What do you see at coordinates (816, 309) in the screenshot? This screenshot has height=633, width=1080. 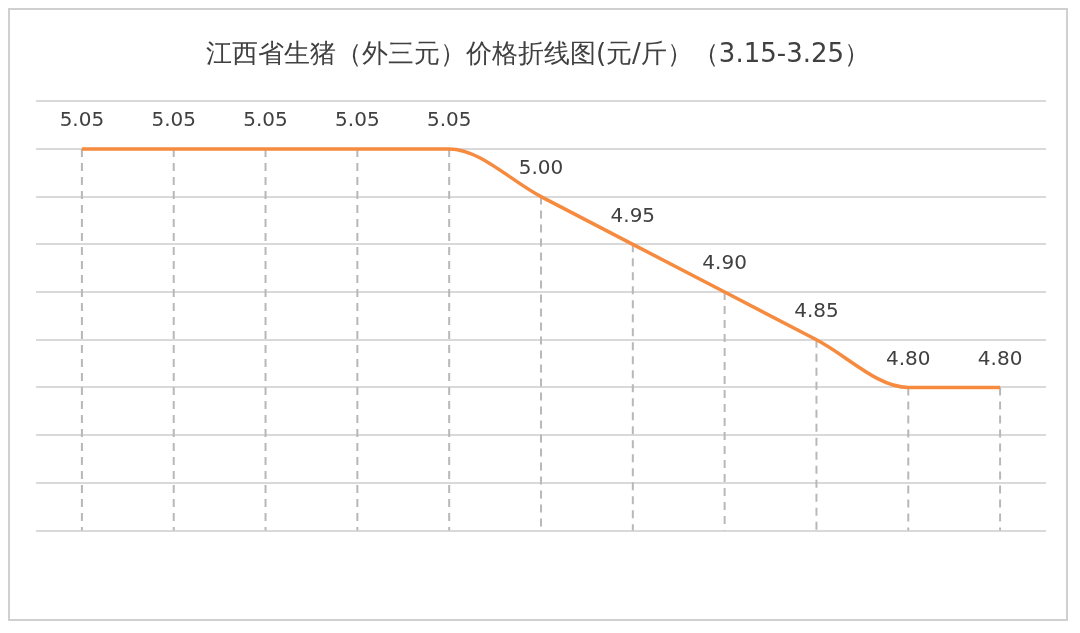 I see `data-label: 4.85` at bounding box center [816, 309].